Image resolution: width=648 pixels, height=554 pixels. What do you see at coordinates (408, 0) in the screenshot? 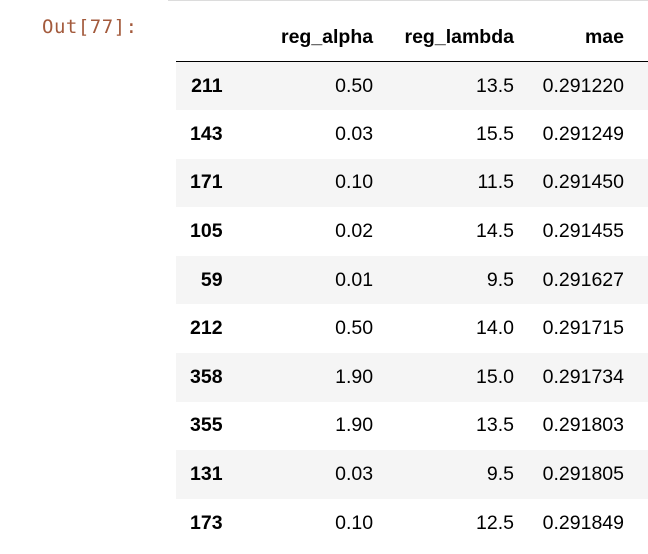
I see `cell-divider` at bounding box center [408, 0].